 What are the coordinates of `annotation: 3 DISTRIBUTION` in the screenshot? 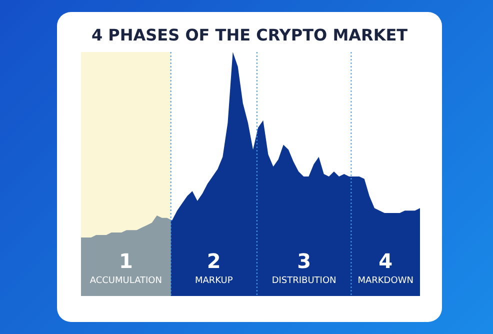 It's located at (304, 267).